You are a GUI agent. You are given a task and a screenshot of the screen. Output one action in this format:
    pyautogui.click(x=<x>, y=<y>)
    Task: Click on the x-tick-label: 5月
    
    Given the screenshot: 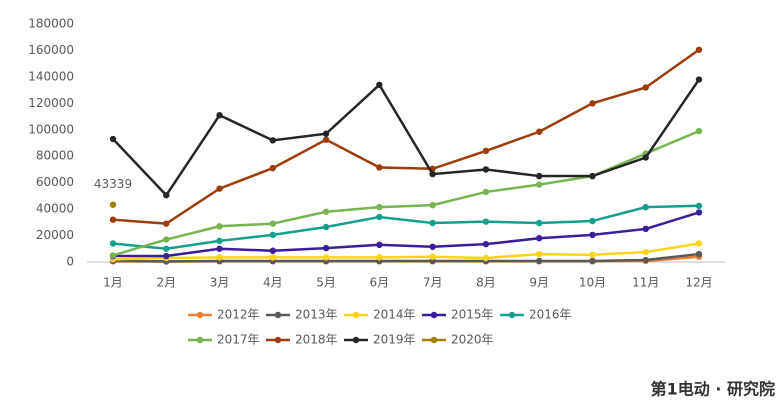 What is the action you would take?
    pyautogui.click(x=326, y=283)
    